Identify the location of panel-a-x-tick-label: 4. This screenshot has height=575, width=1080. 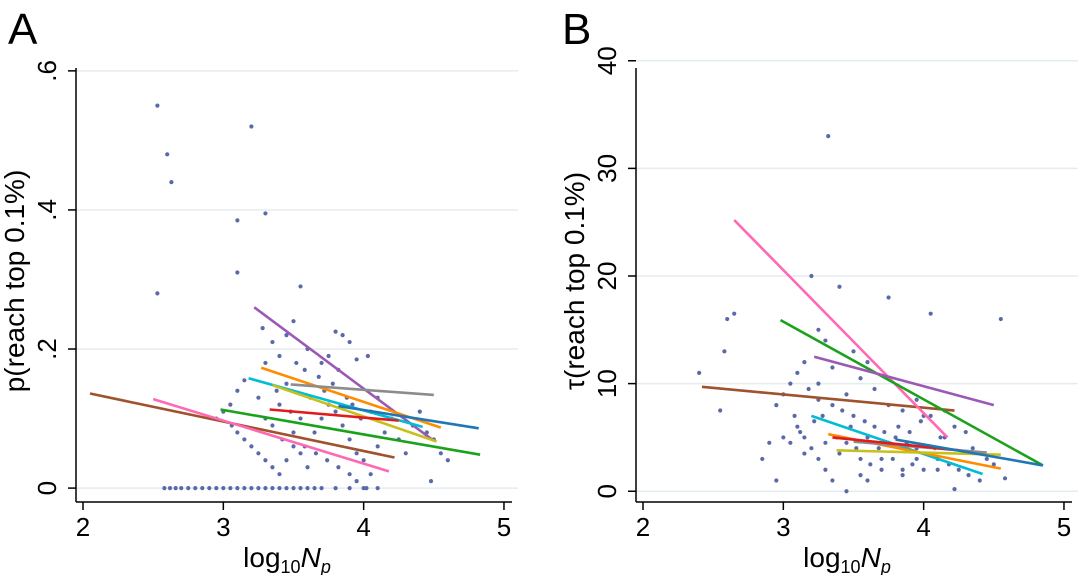
(363, 527).